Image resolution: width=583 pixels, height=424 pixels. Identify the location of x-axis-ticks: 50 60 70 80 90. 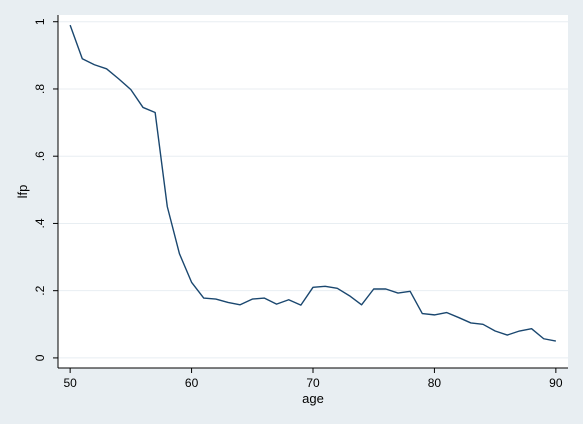
(312, 379).